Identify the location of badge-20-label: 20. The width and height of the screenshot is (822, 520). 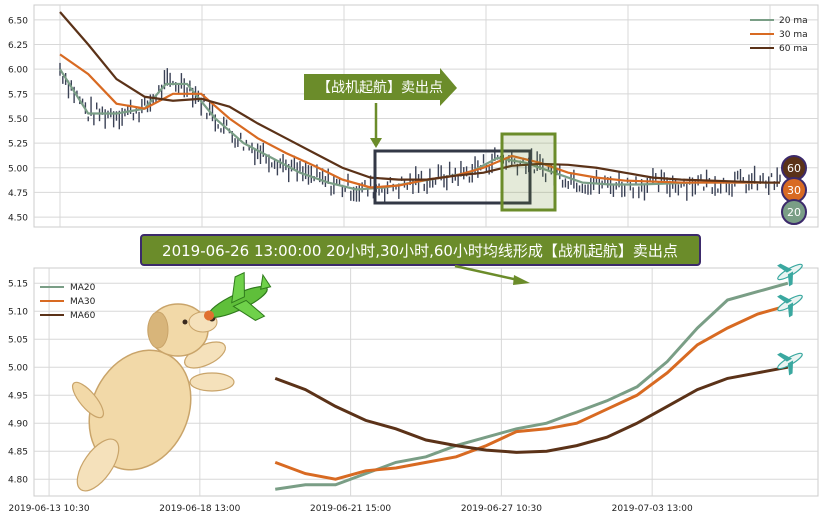
(794, 212).